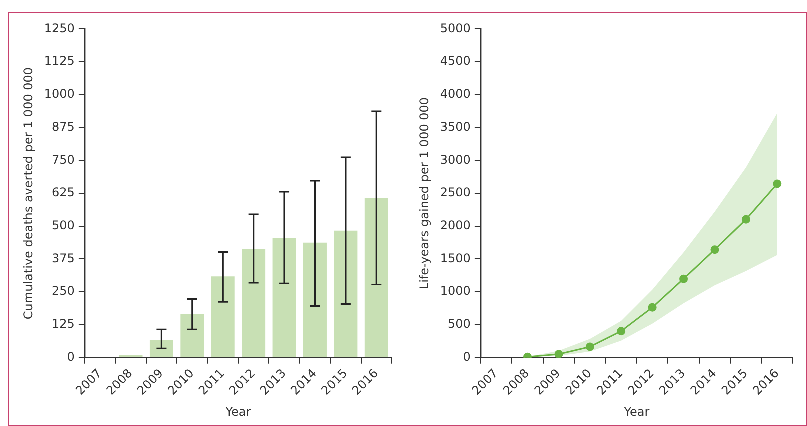 This screenshot has height=426, width=807. I want to click on y-tick-label: 125, so click(63, 324).